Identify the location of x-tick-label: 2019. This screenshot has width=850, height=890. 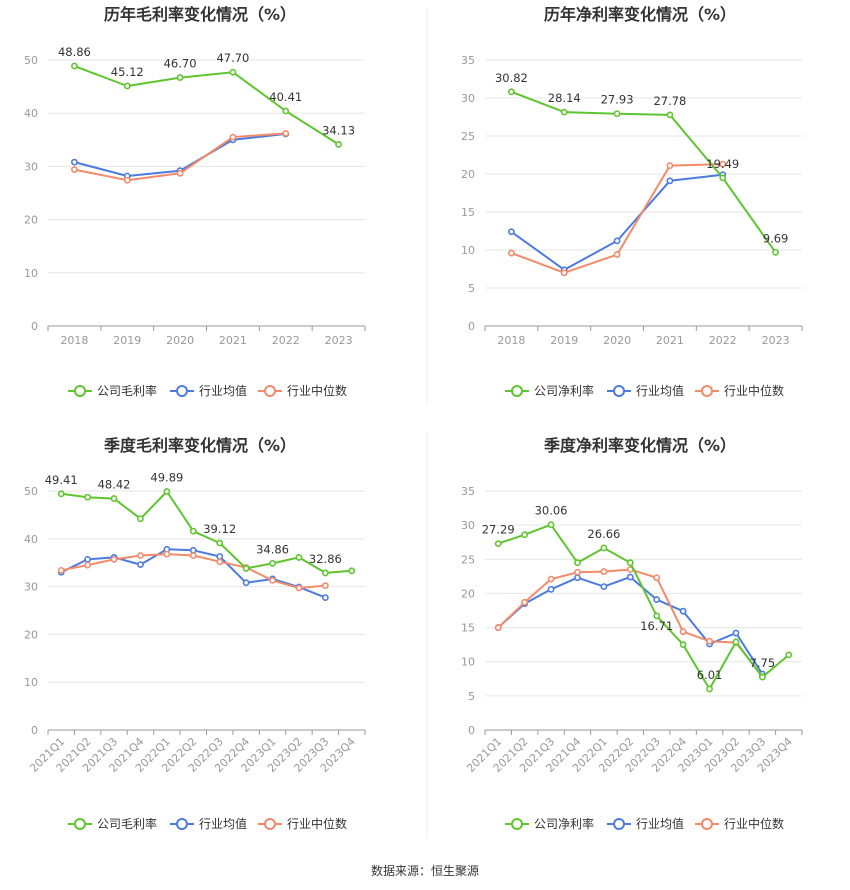
(564, 340).